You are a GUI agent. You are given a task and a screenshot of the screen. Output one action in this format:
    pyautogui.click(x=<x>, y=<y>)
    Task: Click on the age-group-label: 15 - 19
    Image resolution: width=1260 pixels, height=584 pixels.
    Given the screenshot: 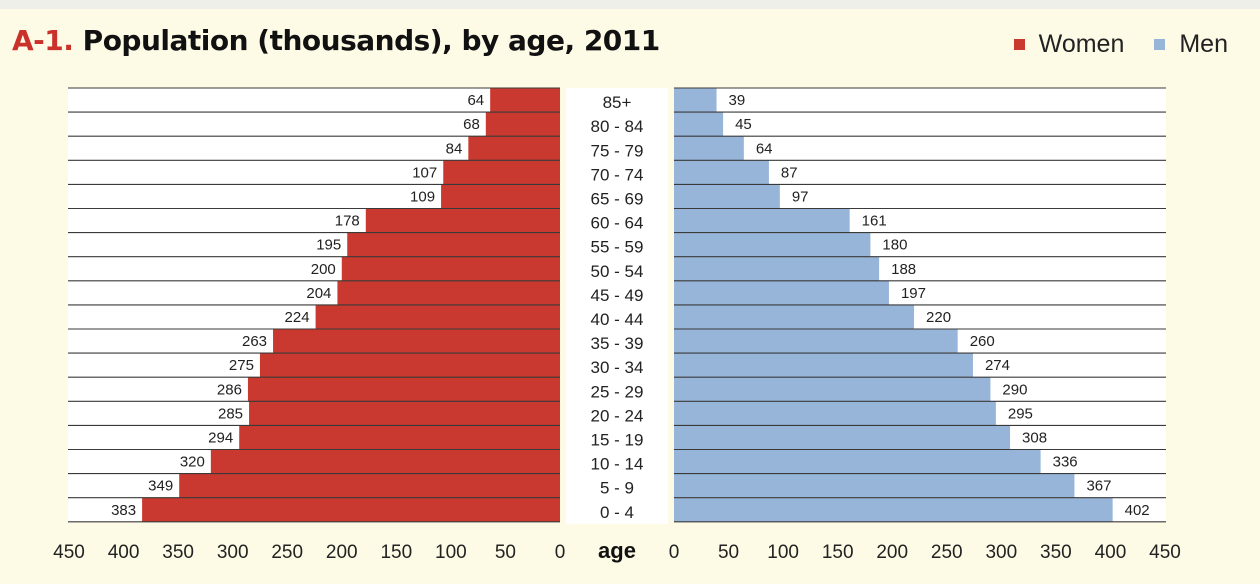 What is the action you would take?
    pyautogui.click(x=617, y=440)
    